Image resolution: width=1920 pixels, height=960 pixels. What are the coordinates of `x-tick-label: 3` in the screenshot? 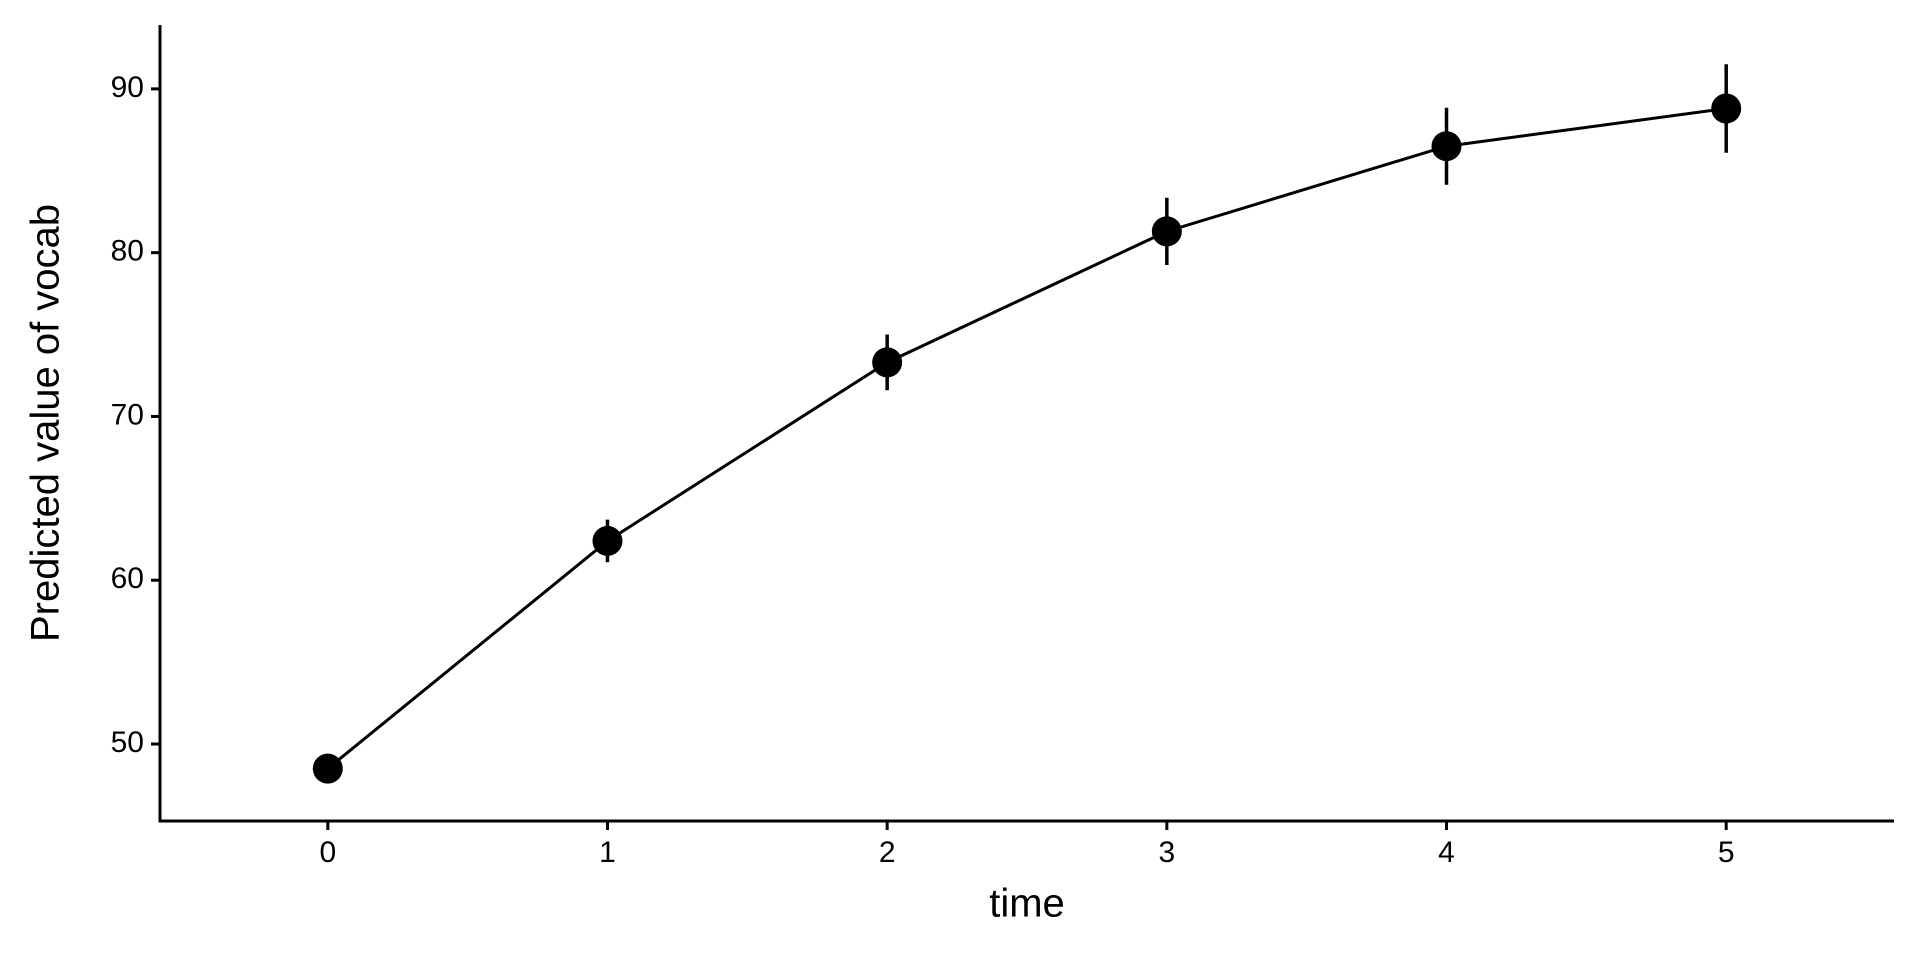 It's located at (1166, 852).